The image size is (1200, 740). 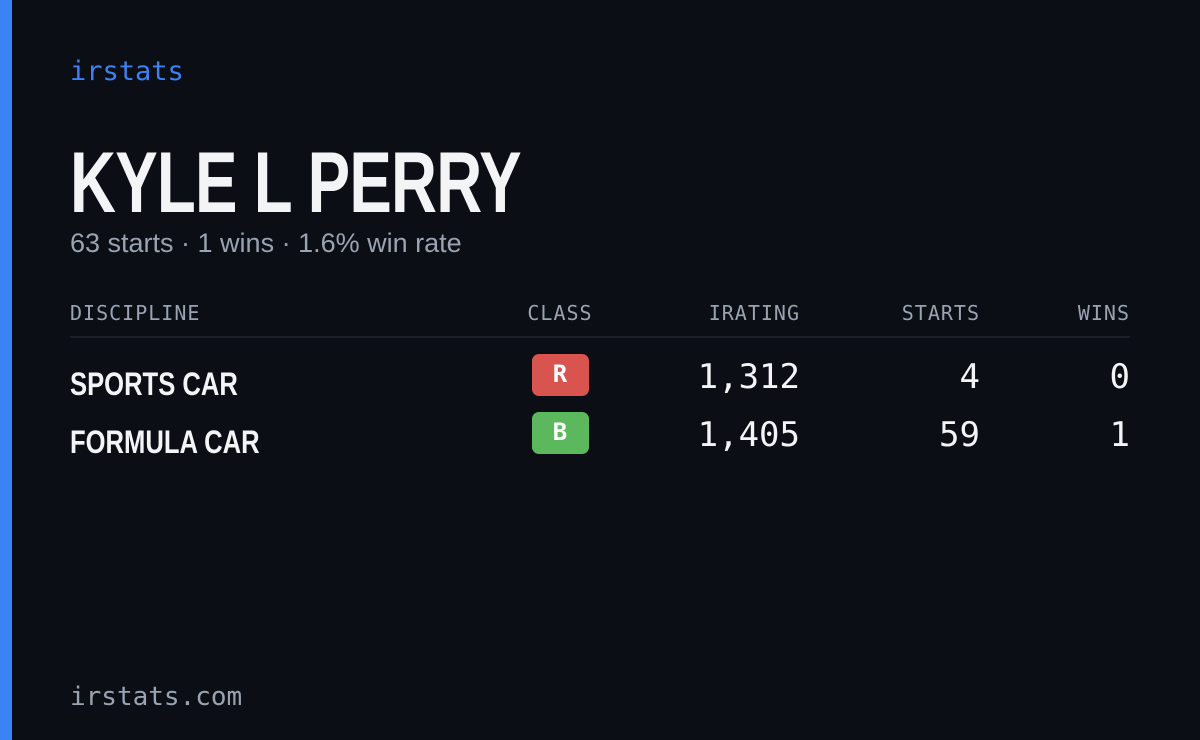 What do you see at coordinates (560, 433) in the screenshot?
I see `class-badge: B` at bounding box center [560, 433].